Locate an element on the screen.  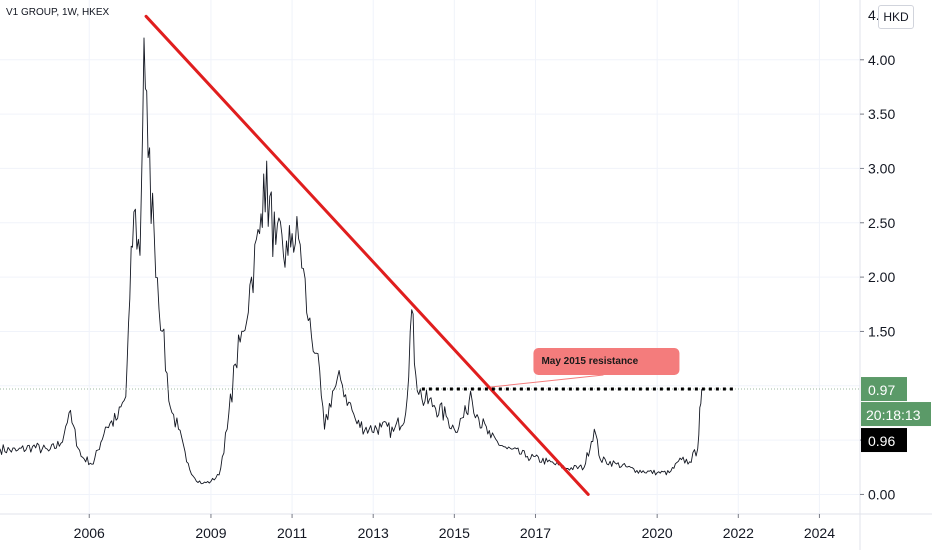
countdown-label: 20:18:13 is located at coordinates (893, 415).